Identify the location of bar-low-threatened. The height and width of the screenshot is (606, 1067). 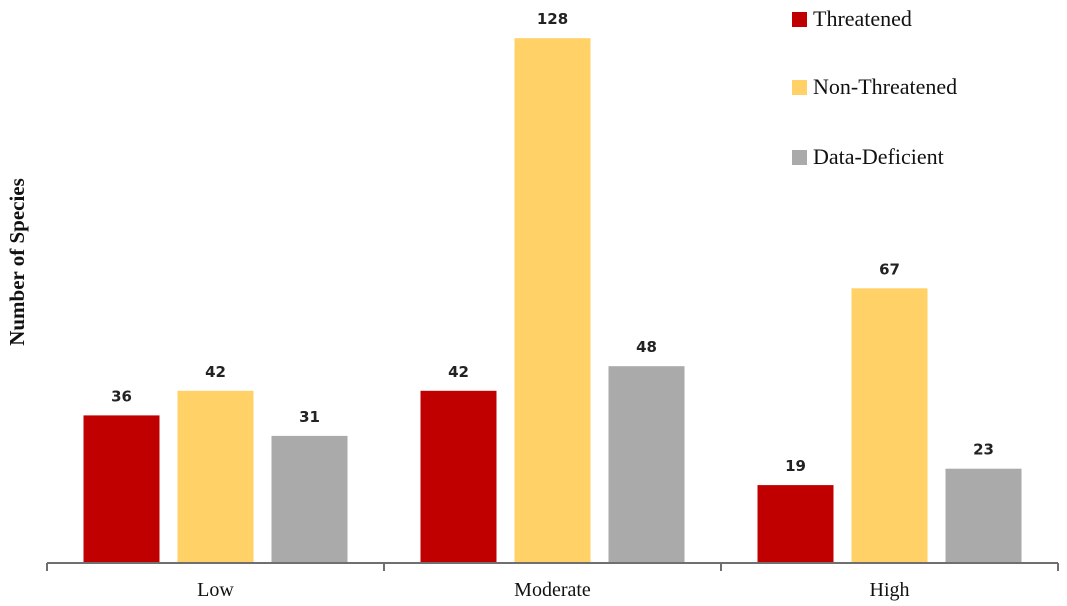
(121, 489).